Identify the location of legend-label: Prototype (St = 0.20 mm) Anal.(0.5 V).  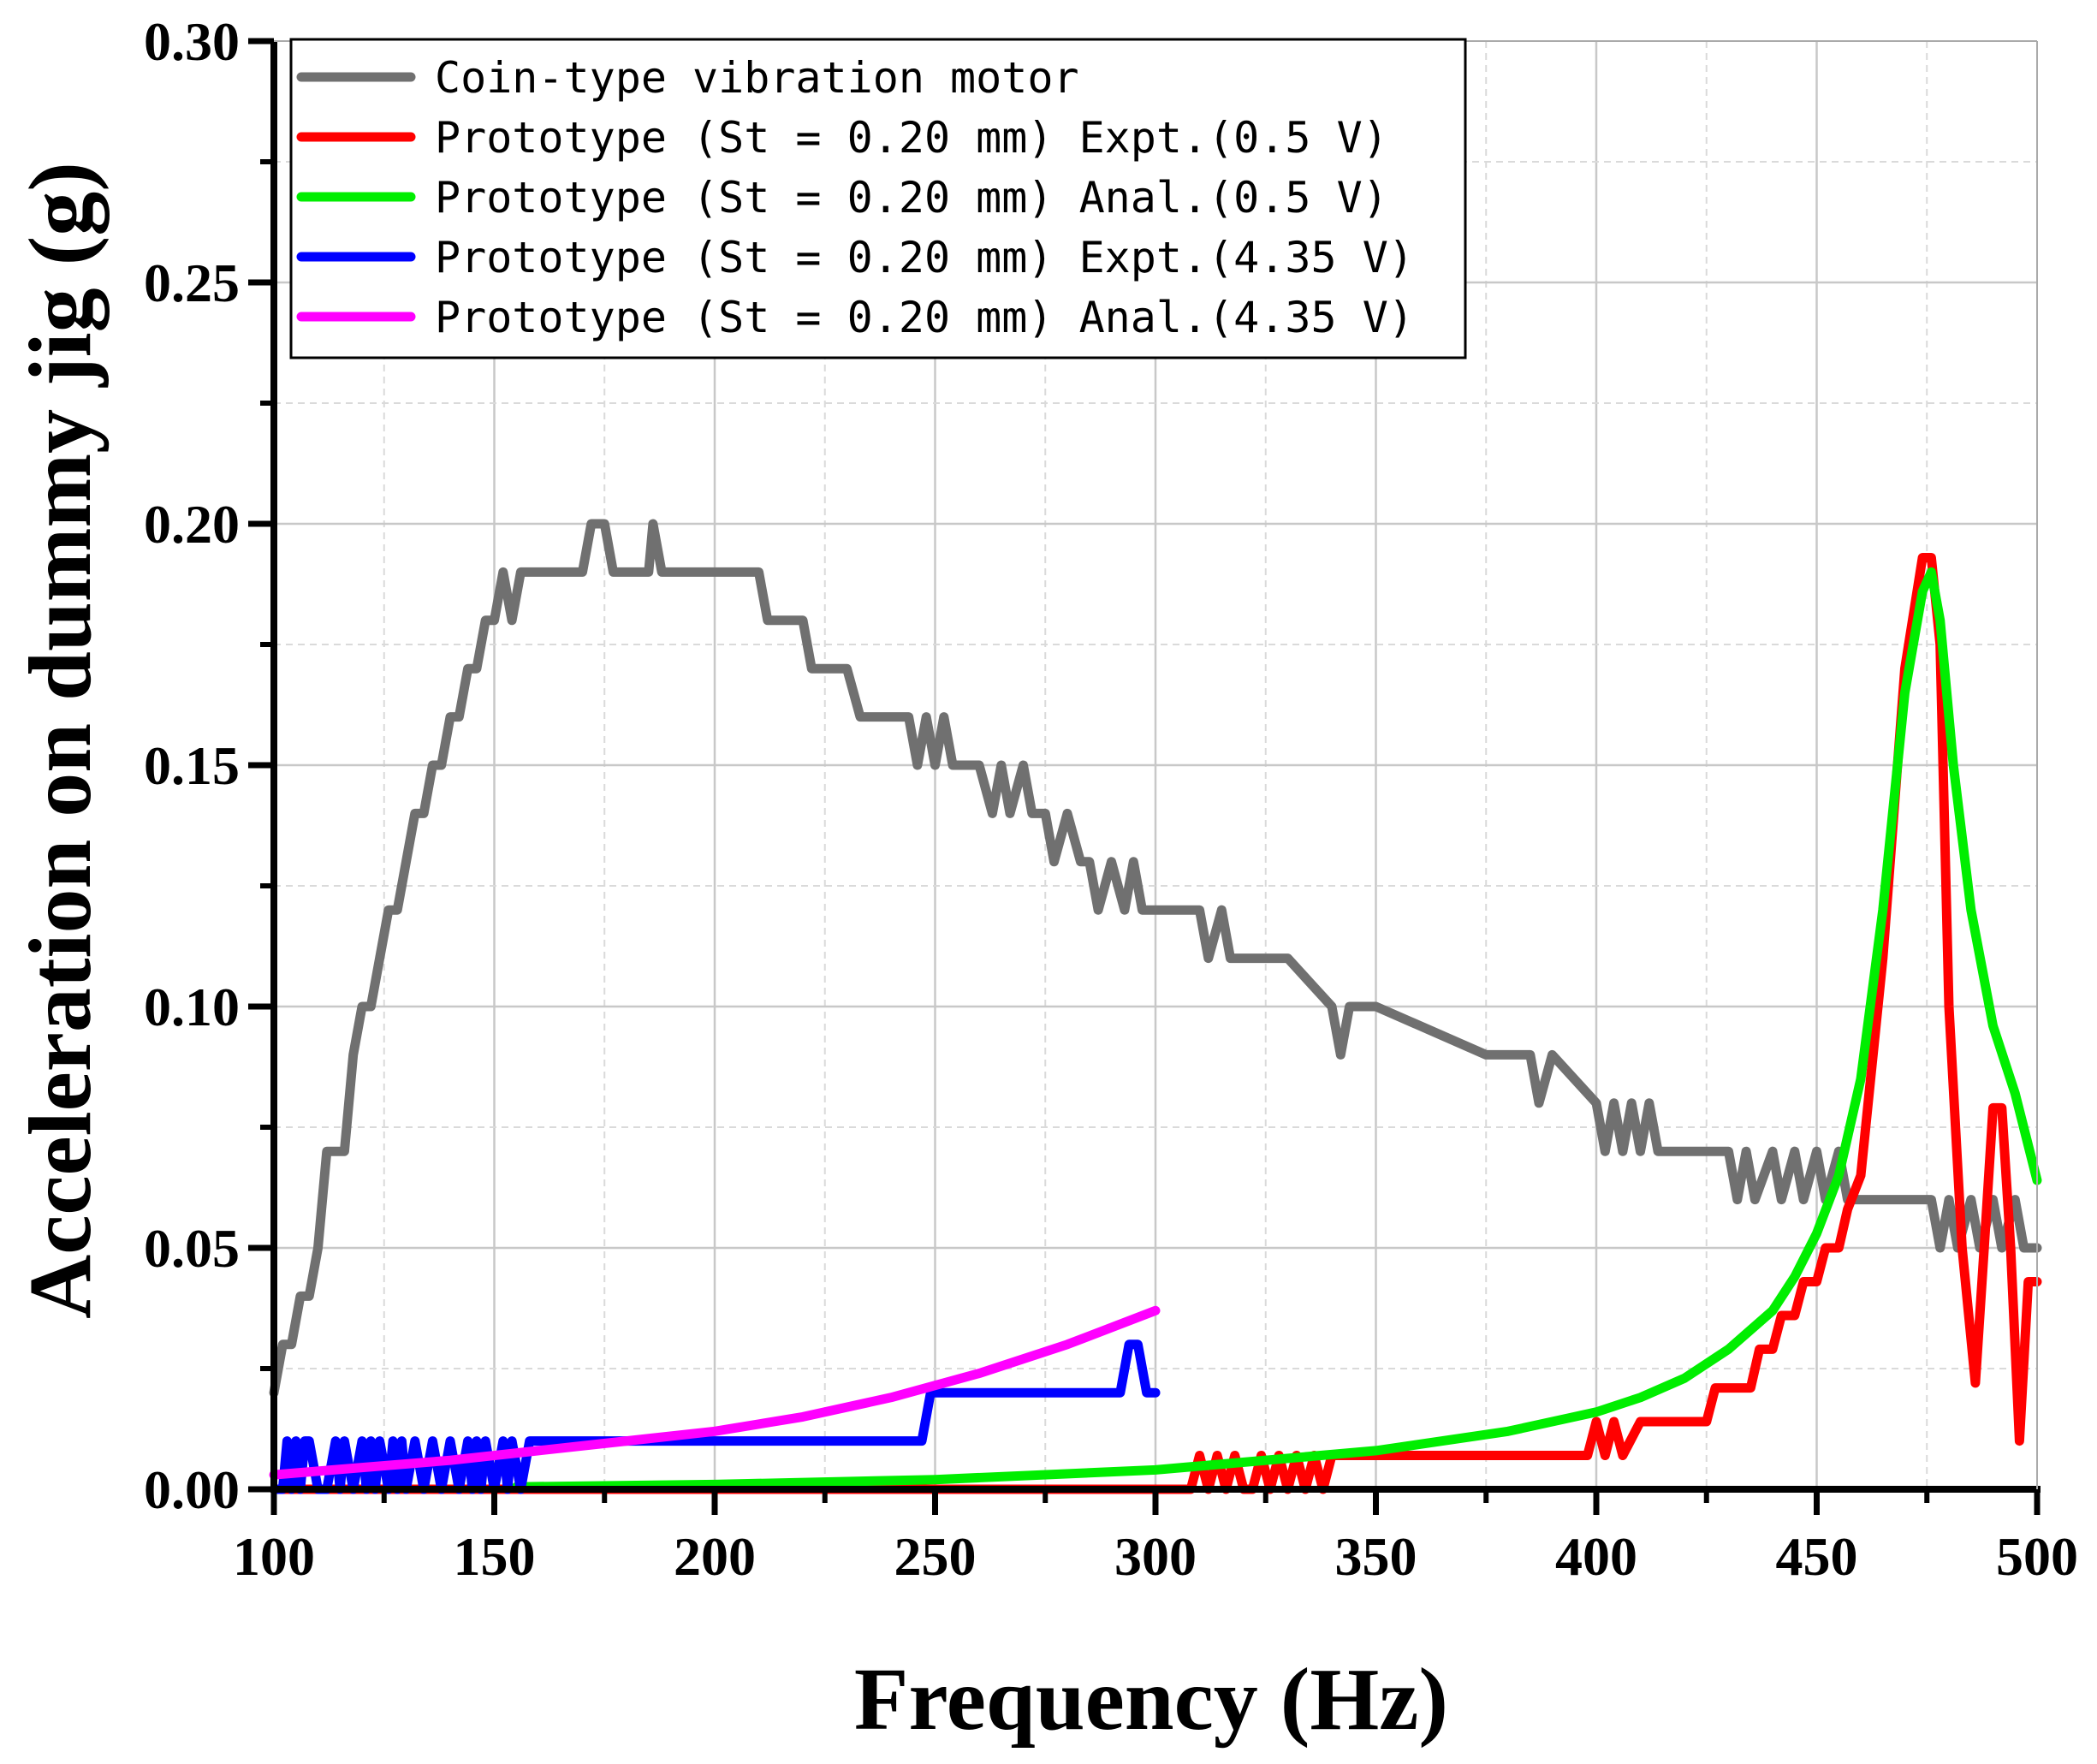
(912, 198).